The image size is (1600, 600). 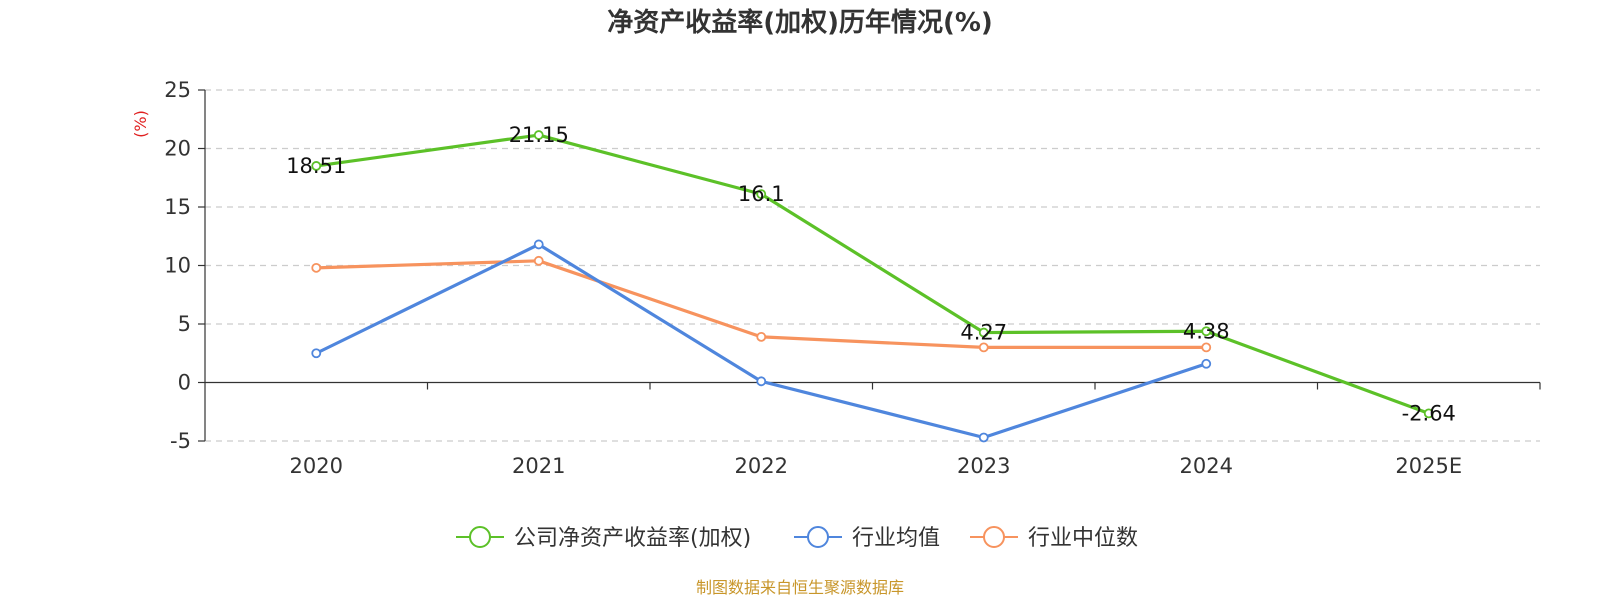 I want to click on legend-item: 行业均值, so click(x=867, y=538).